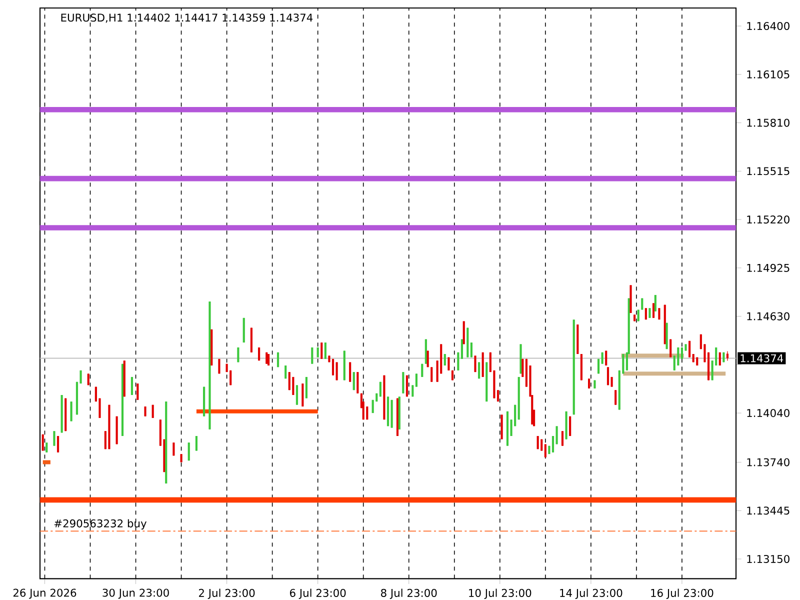 The width and height of the screenshot is (800, 600). I want to click on x-tick-label: 14 Jul 23:00, so click(591, 593).